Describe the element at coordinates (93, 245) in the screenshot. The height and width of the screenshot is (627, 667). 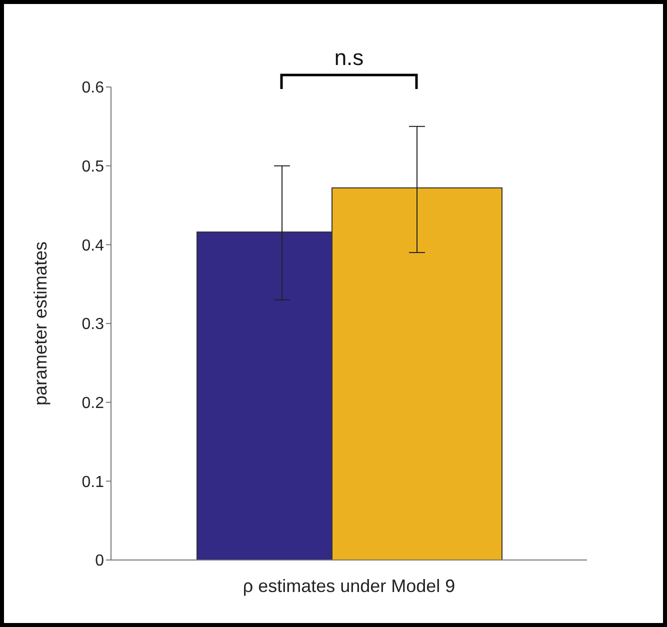
I see `y-tick-label: 0.4` at that location.